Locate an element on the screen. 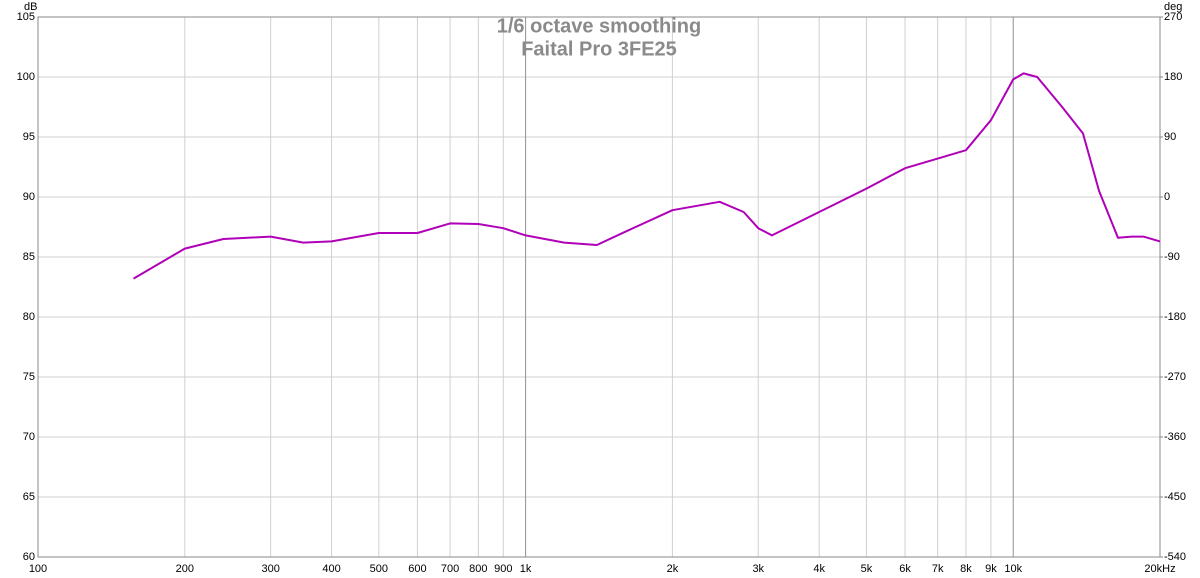  y-tick-label: 90 is located at coordinates (29, 197).